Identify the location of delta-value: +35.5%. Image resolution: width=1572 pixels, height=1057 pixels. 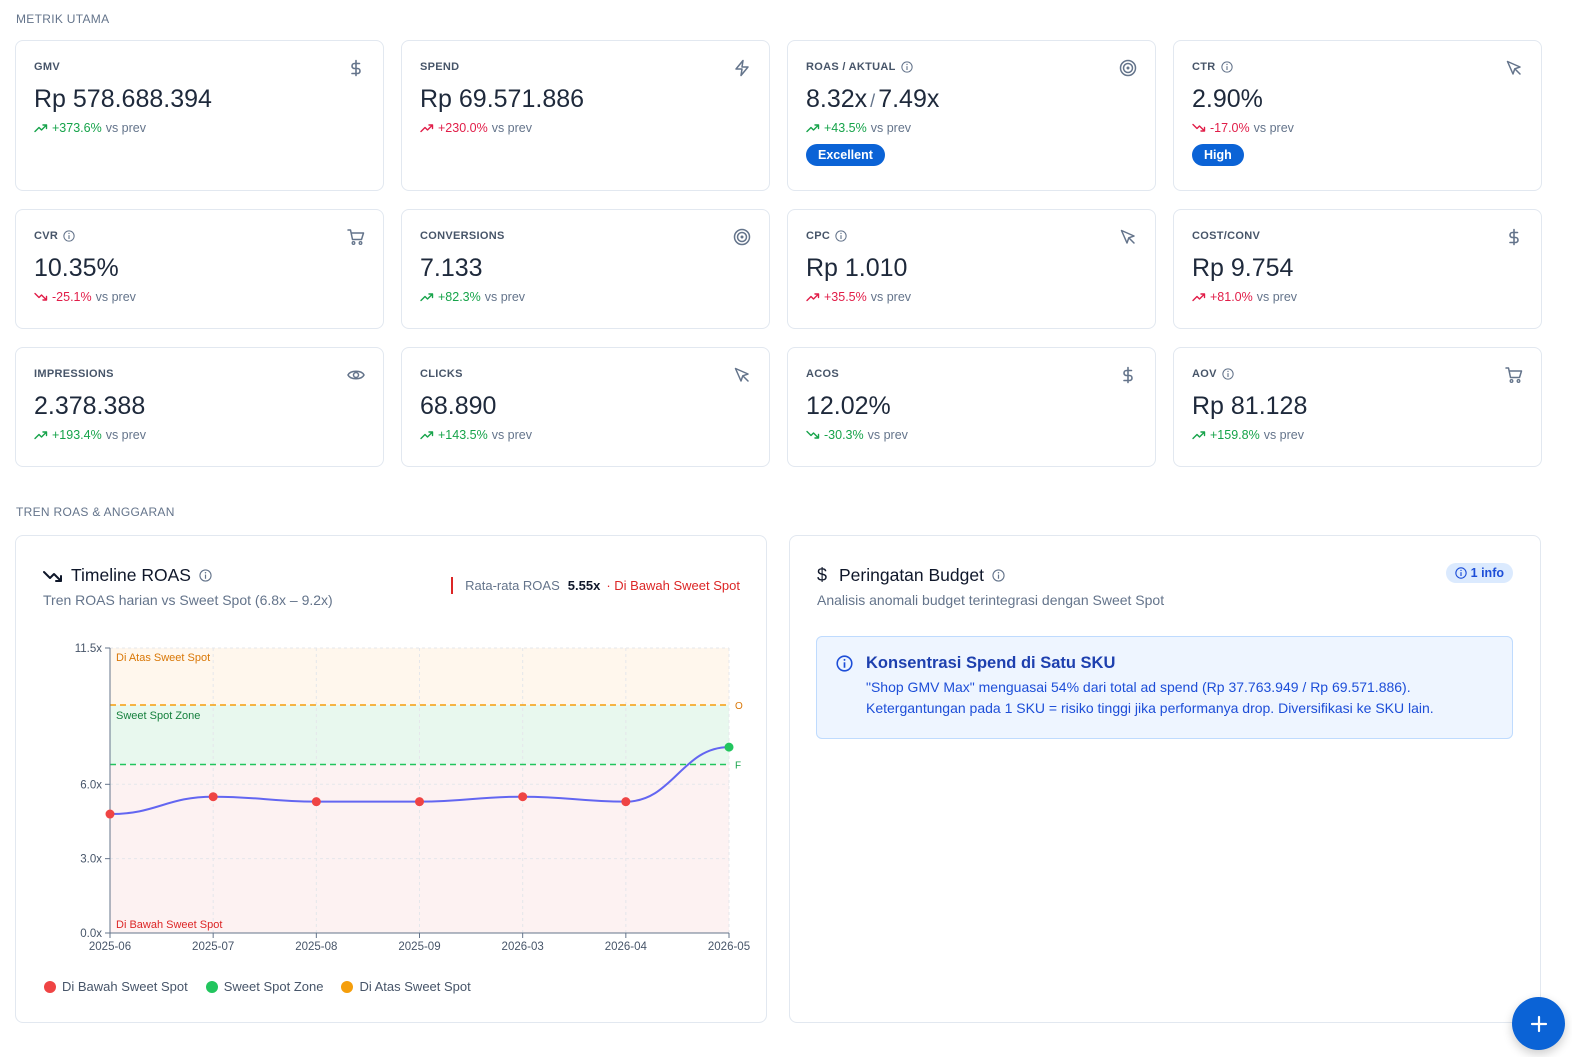
(845, 297).